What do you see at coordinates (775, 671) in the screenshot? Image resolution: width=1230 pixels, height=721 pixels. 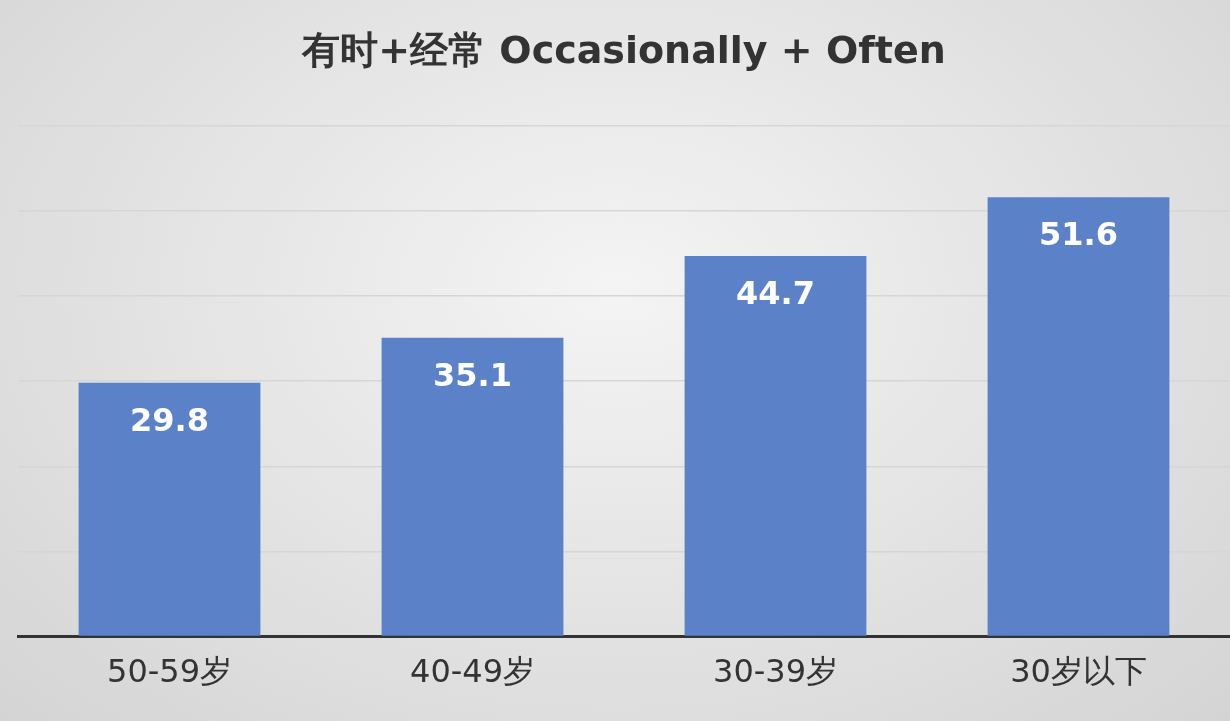 I see `x-tick-label: 30-39岁` at bounding box center [775, 671].